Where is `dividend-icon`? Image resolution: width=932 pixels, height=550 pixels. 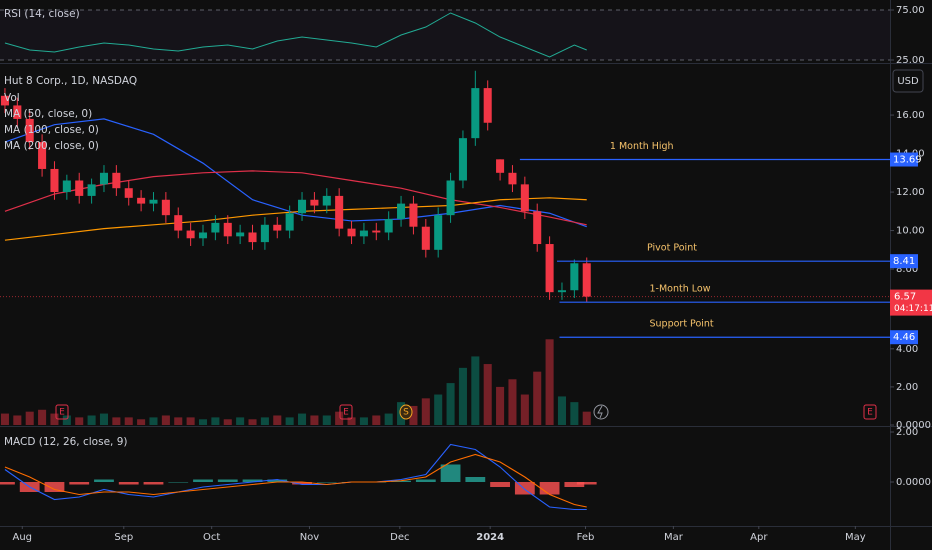
dividend-icon is located at coordinates (601, 412).